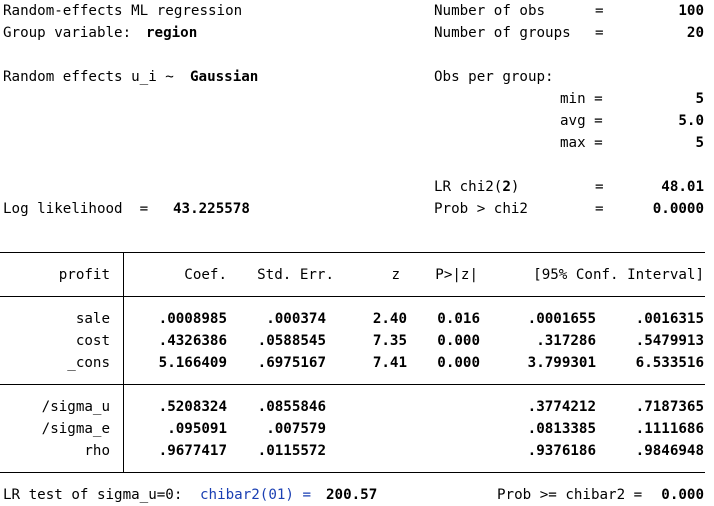 The image size is (714, 506). Describe the element at coordinates (468, 187) in the screenshot. I see `lr-chi2-label-pre: LR chi2(` at that location.